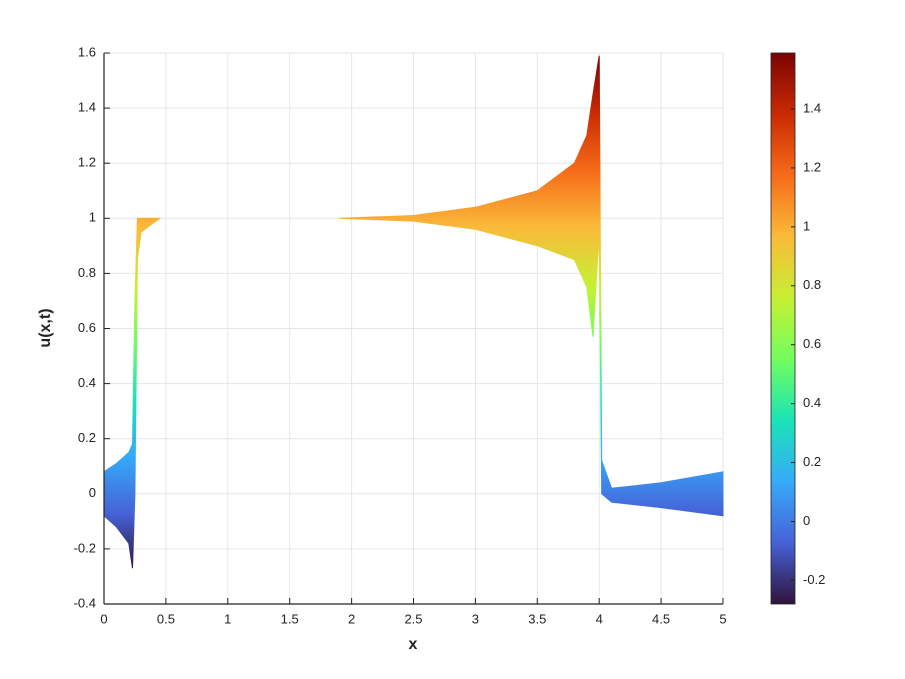 The height and width of the screenshot is (679, 905). I want to click on colorbar, so click(783, 328).